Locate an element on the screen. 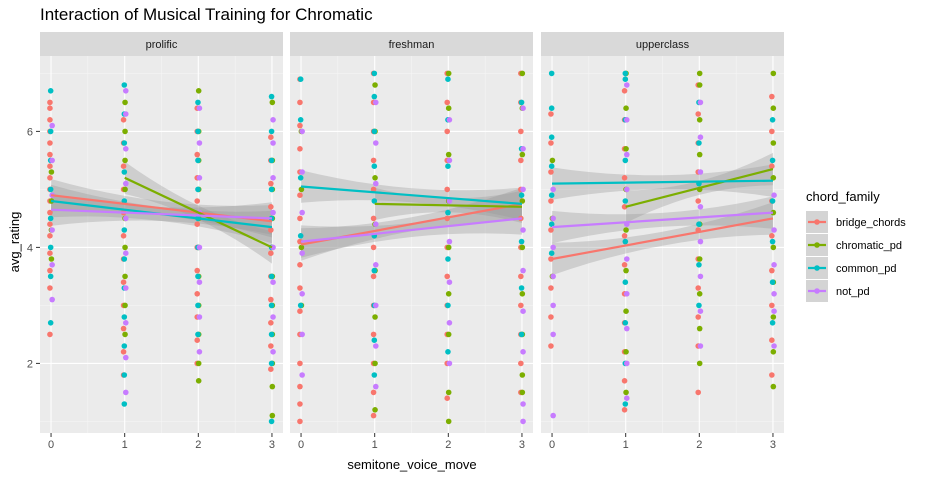  legend-item-not_pd: not_pd is located at coordinates (838, 291).